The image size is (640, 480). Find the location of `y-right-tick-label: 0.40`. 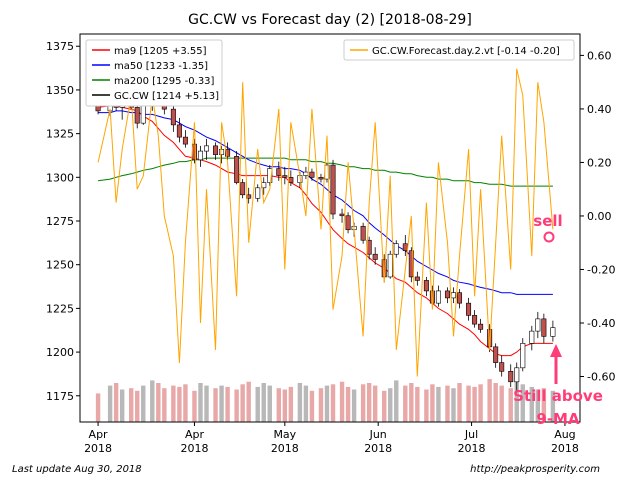

y-right-tick-label: 0.40 is located at coordinates (599, 109).